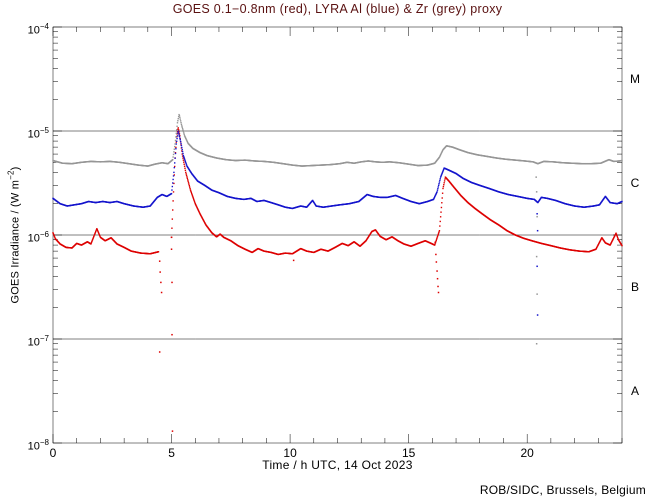 The height and width of the screenshot is (500, 650). What do you see at coordinates (53, 453) in the screenshot?
I see `x-tick-label: 0` at bounding box center [53, 453].